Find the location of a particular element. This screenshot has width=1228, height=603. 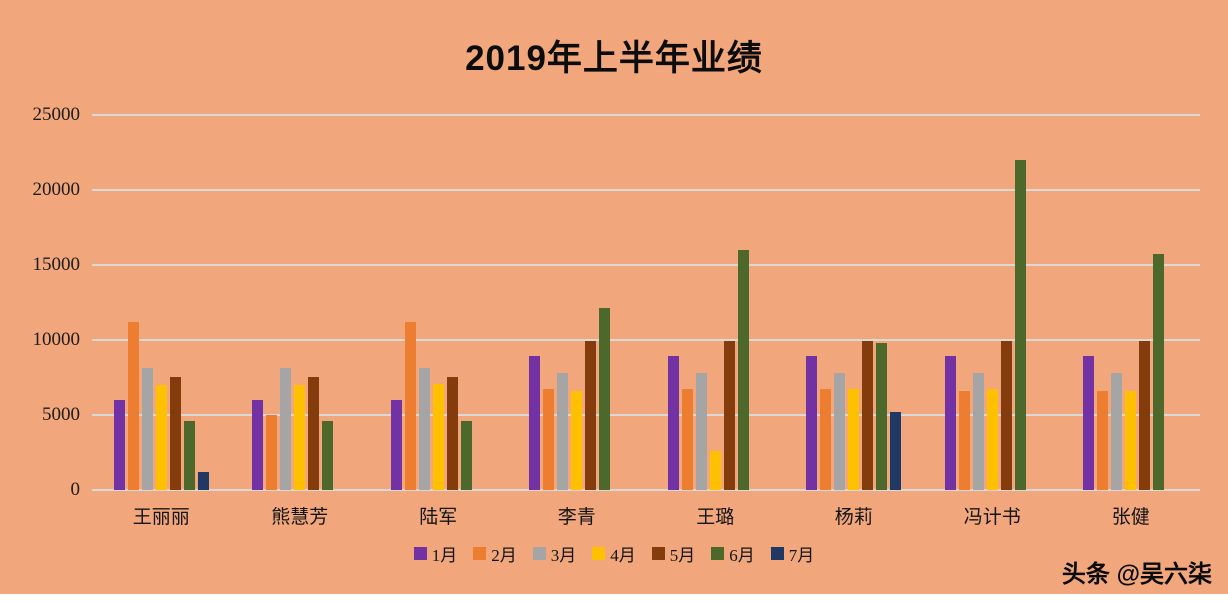

legend-swatch-7月 is located at coordinates (777, 553).